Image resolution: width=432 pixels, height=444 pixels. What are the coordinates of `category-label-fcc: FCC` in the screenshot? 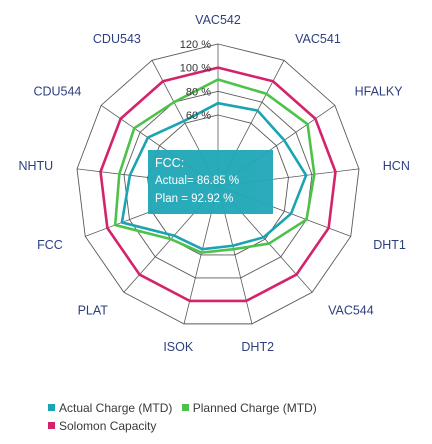 It's located at (50, 245).